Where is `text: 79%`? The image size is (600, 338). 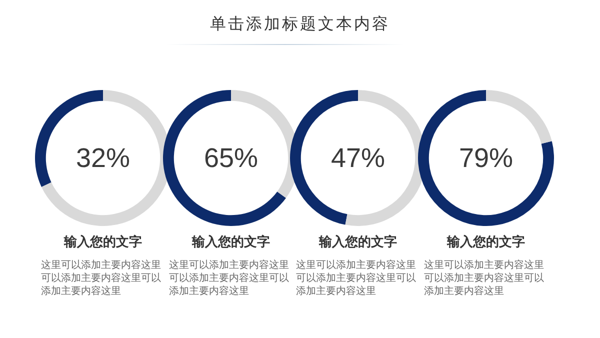 text: 79% is located at coordinates (486, 158).